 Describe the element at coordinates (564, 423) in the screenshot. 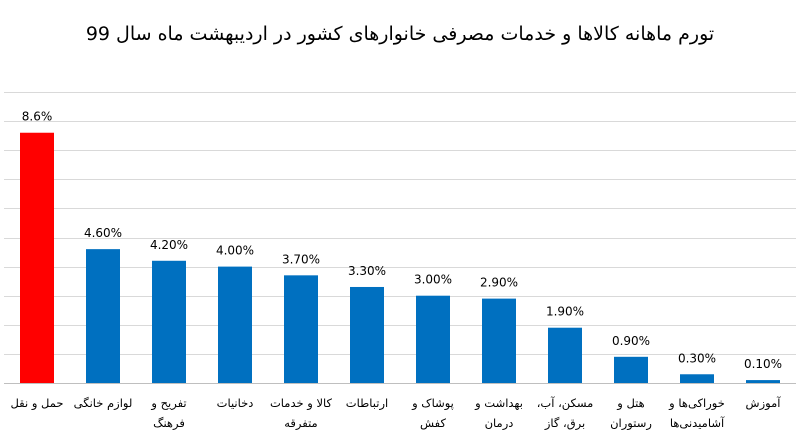

I see `category-label: برق، گاز` at that location.